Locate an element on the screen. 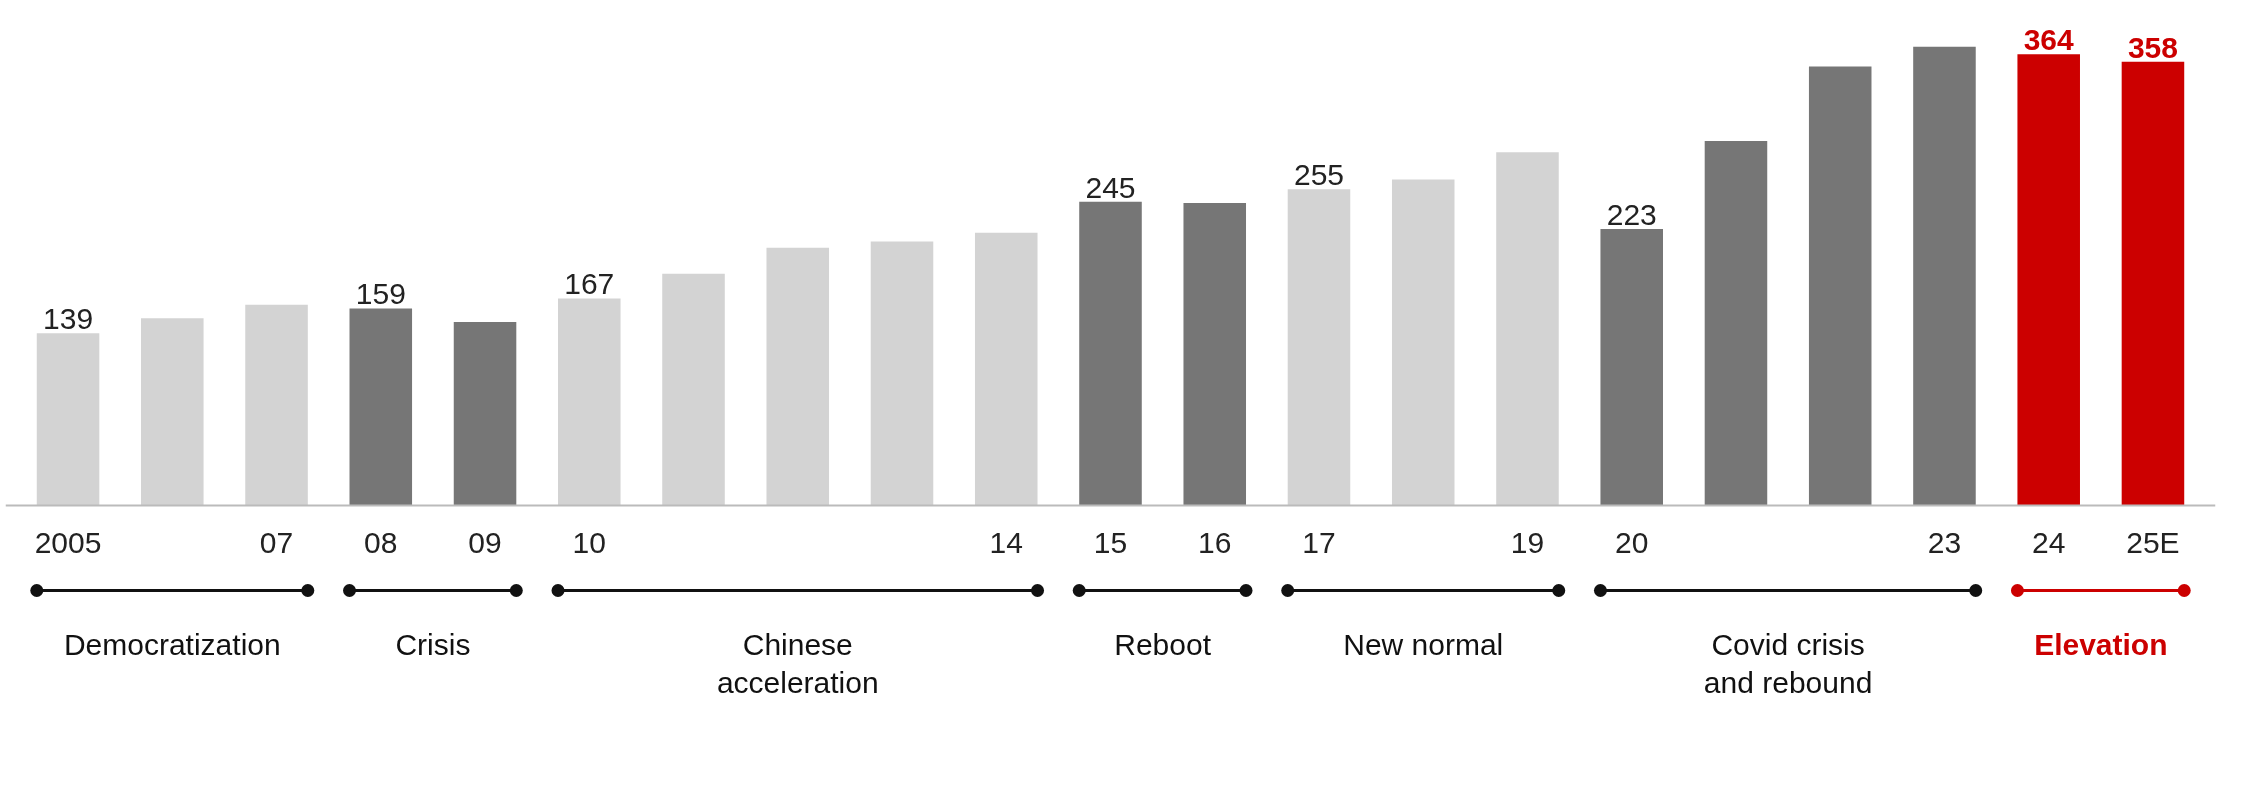 The image size is (2258, 792). text: Chinese acceleration is located at coordinates (797, 663).